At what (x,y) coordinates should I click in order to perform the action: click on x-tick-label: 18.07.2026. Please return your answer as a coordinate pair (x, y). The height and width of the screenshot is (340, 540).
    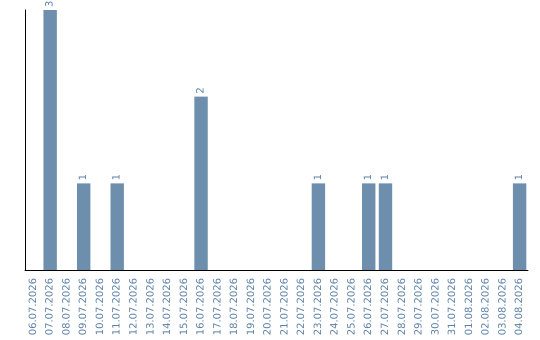
    Looking at the image, I should click on (234, 307).